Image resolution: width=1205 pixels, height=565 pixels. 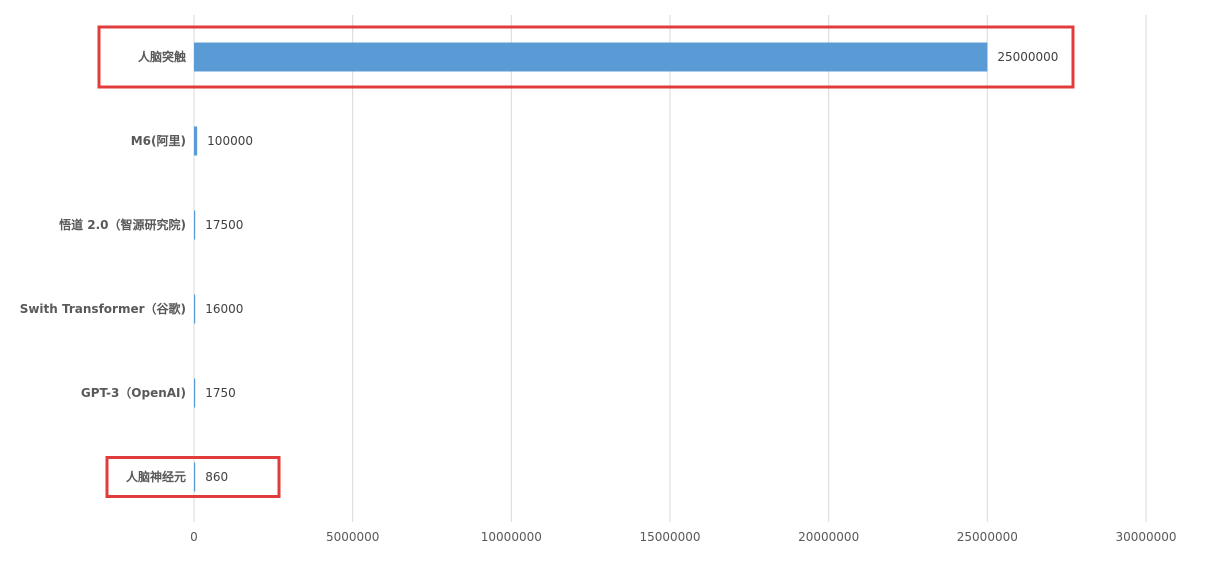 I want to click on category-label: GPT-3（OpenAI), so click(x=133, y=392).